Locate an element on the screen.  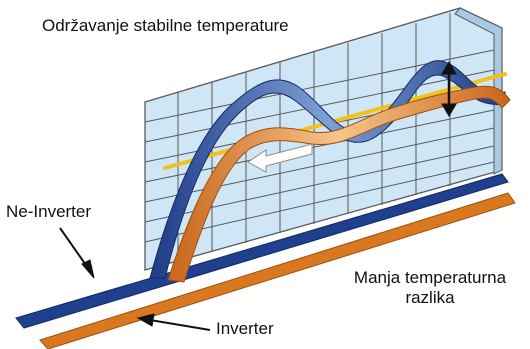
smaller-temperature-difference-line1: Manja temperaturna is located at coordinates (430, 277).